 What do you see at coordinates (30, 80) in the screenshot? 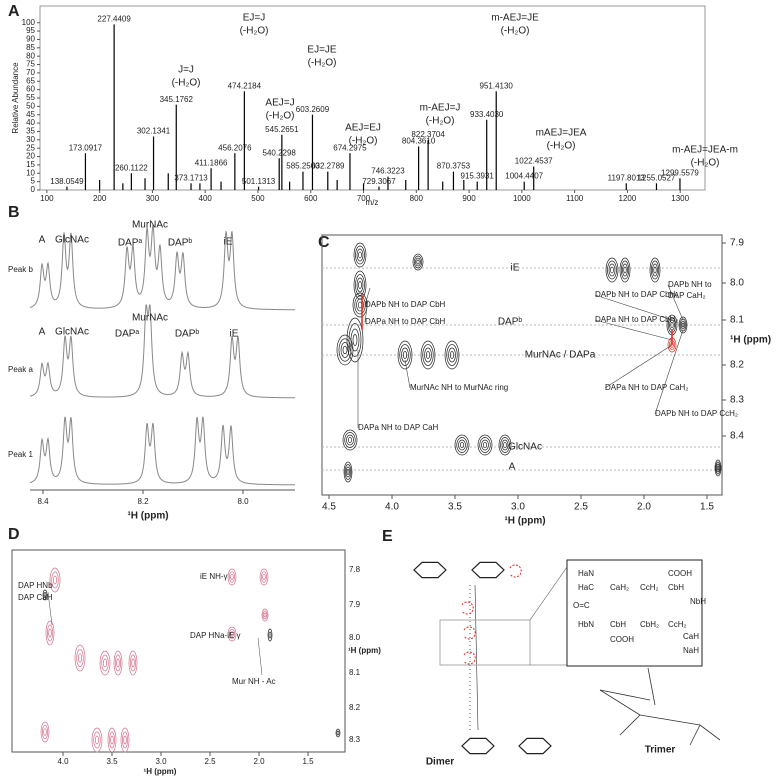
I see `y-tick-label: 65` at bounding box center [30, 80].